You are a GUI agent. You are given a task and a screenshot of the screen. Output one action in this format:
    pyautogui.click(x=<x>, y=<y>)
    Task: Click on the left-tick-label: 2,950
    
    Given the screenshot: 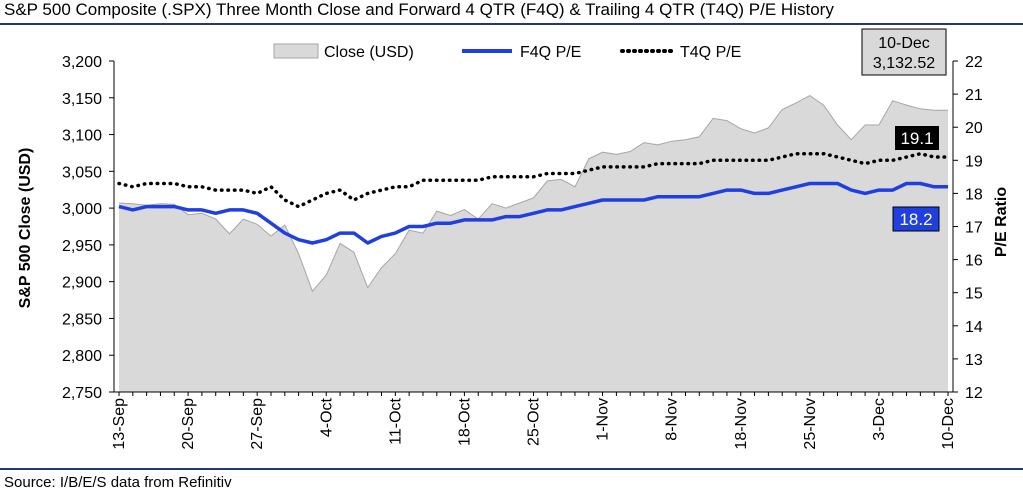 What is the action you would take?
    pyautogui.click(x=82, y=246)
    